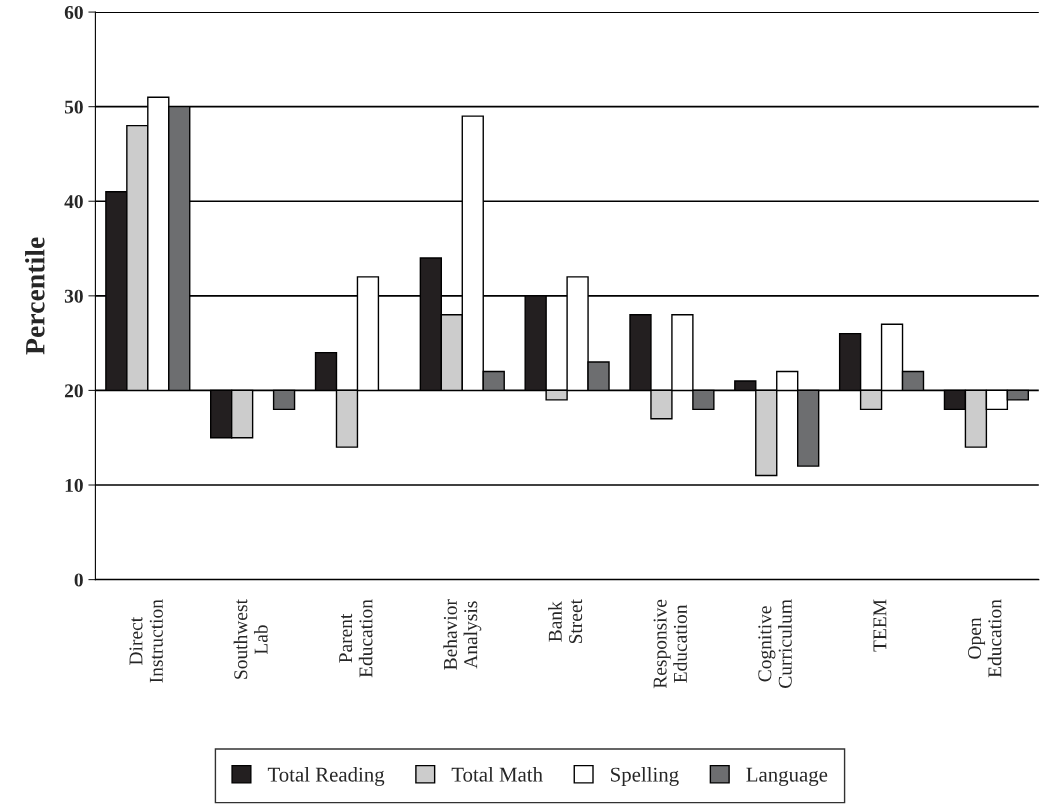  Describe the element at coordinates (78, 580) in the screenshot. I see `y-tick-label: 0` at that location.